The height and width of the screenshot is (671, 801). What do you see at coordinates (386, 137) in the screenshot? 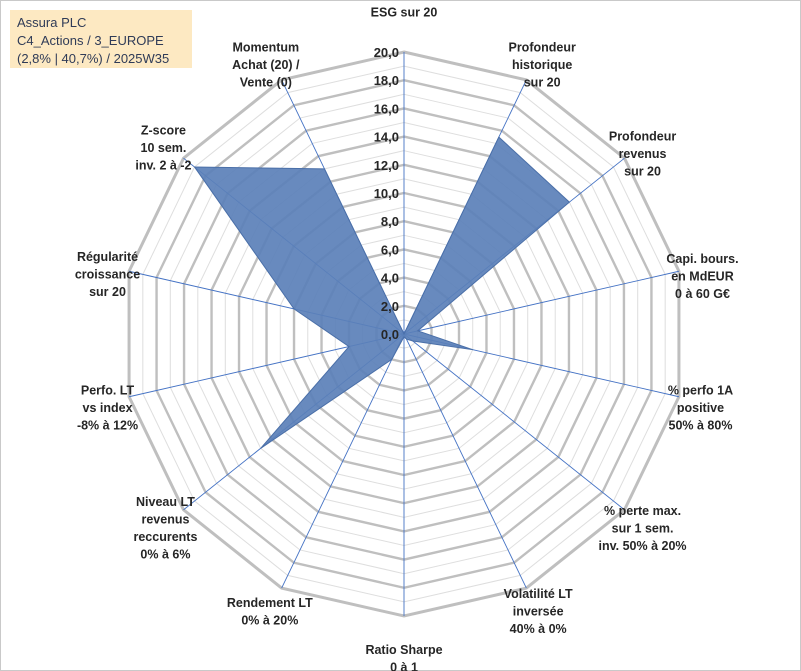
I see `tick-label: 14,0` at bounding box center [386, 137].